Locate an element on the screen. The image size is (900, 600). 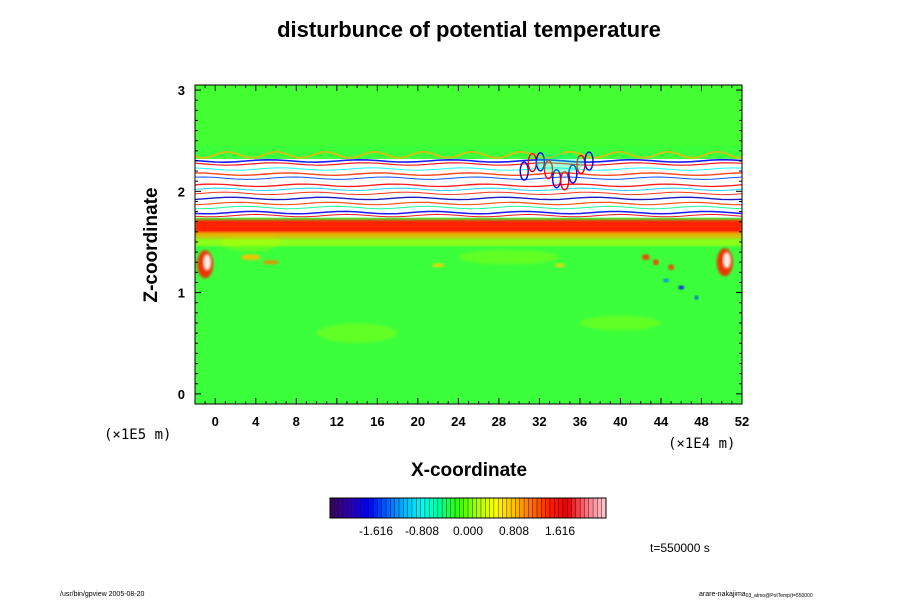
colorbar-tick-label: 0.000 is located at coordinates (468, 531).